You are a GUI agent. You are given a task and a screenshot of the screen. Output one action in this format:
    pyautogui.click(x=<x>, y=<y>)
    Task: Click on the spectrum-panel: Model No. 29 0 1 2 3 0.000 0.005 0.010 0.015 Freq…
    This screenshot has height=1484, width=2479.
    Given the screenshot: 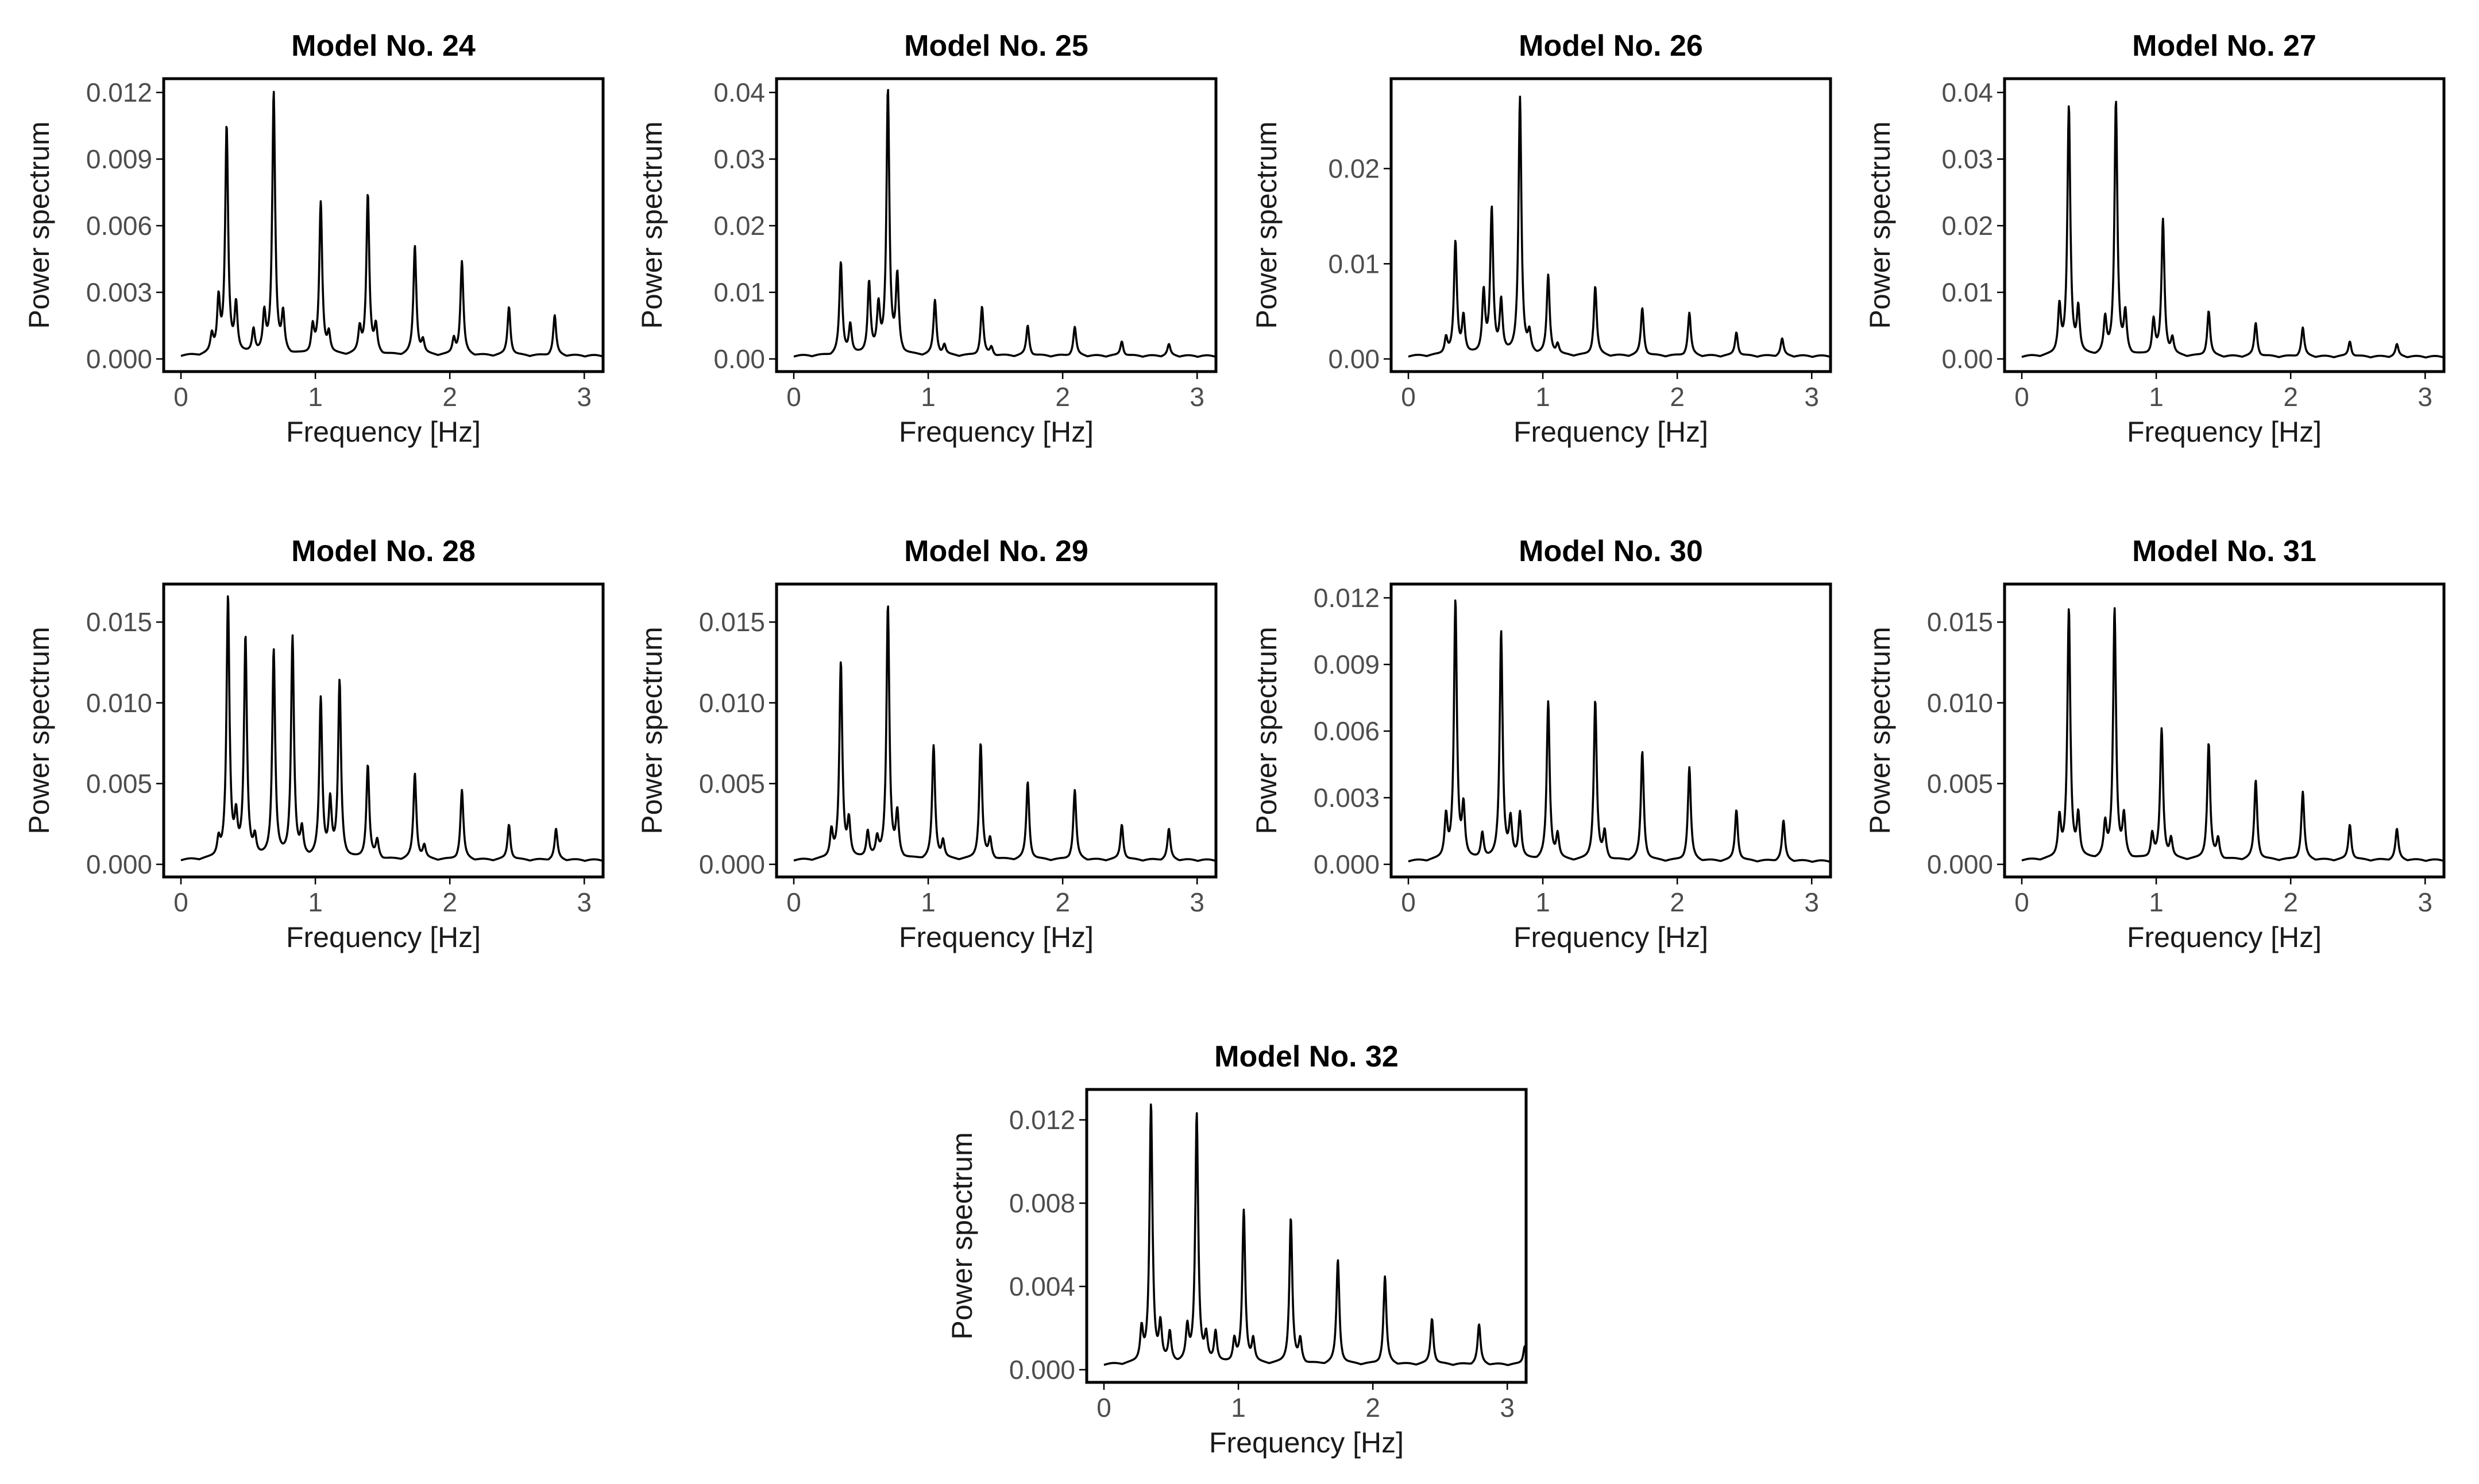 What is the action you would take?
    pyautogui.click(x=927, y=744)
    